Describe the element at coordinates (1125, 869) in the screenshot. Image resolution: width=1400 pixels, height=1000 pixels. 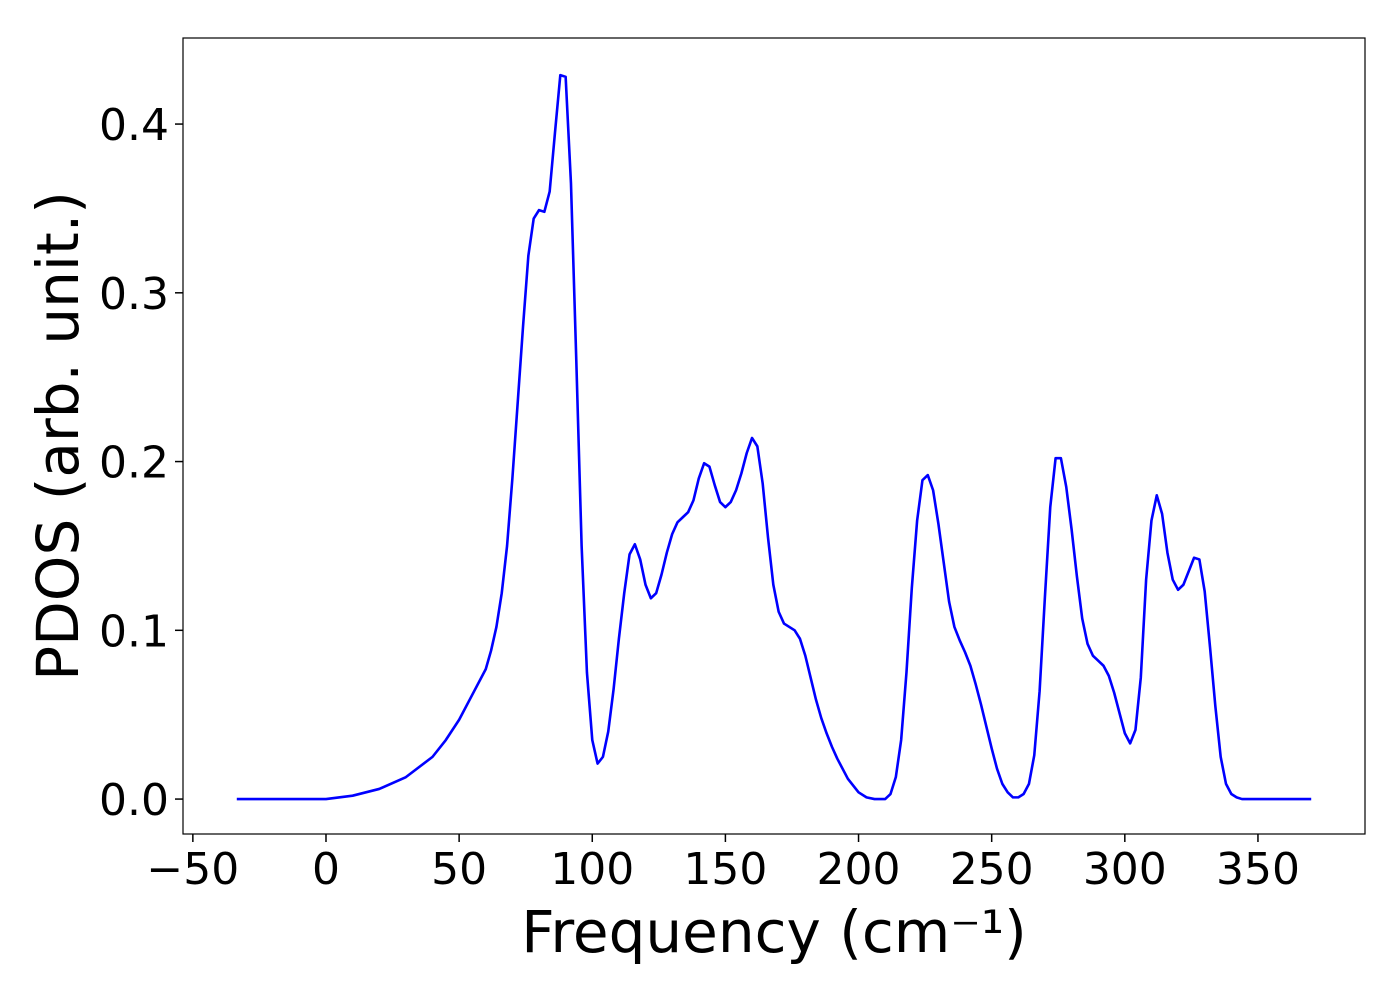
I see `x-tick-label: 300` at that location.